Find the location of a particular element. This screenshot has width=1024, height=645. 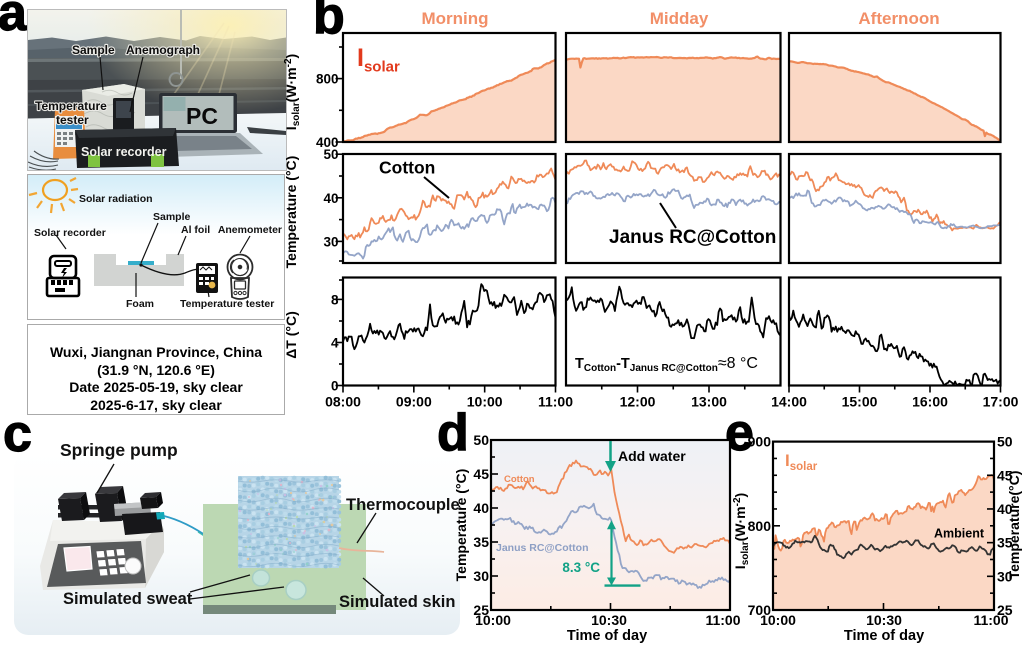

svg-text: Midday is located at coordinates (679, 18).